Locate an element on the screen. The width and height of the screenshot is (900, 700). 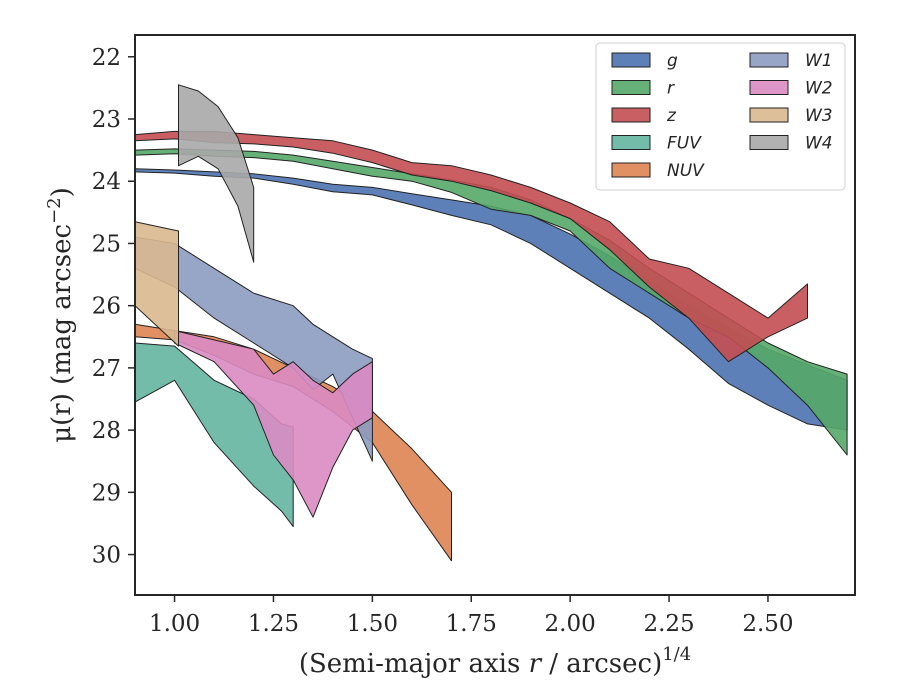
y-tick-label: 30 is located at coordinates (106, 556).